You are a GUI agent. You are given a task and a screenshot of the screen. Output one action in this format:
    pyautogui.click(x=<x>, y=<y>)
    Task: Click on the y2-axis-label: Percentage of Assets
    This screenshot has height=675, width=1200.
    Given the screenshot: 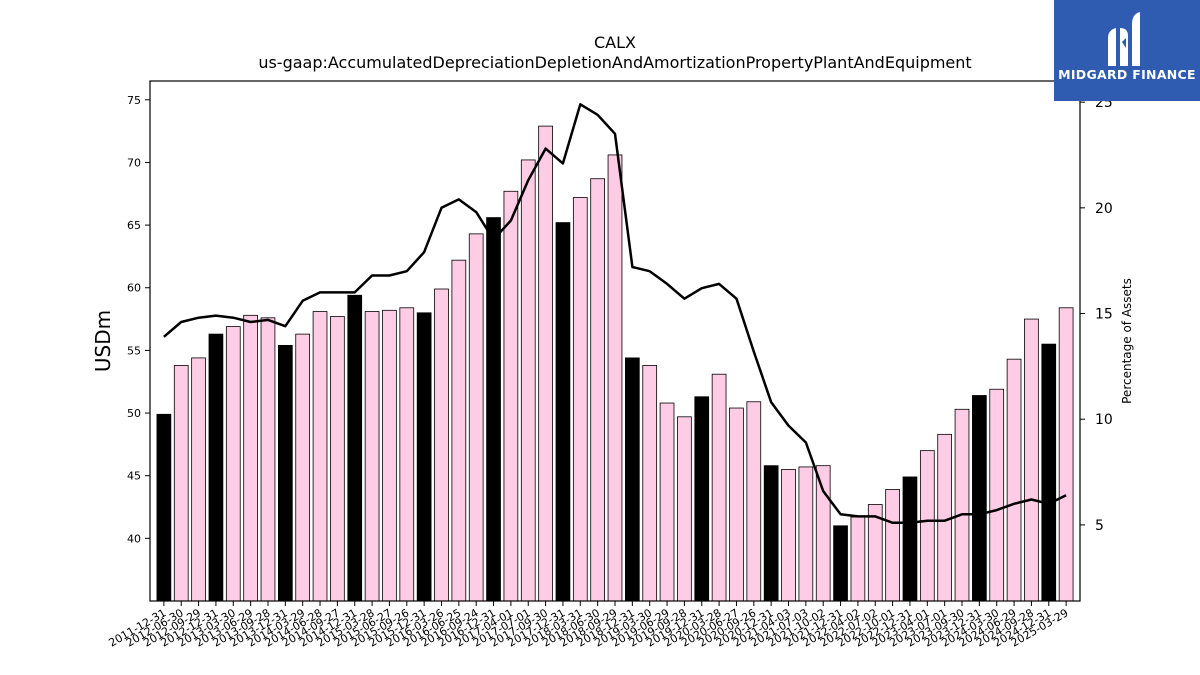 What is the action you would take?
    pyautogui.click(x=1127, y=341)
    